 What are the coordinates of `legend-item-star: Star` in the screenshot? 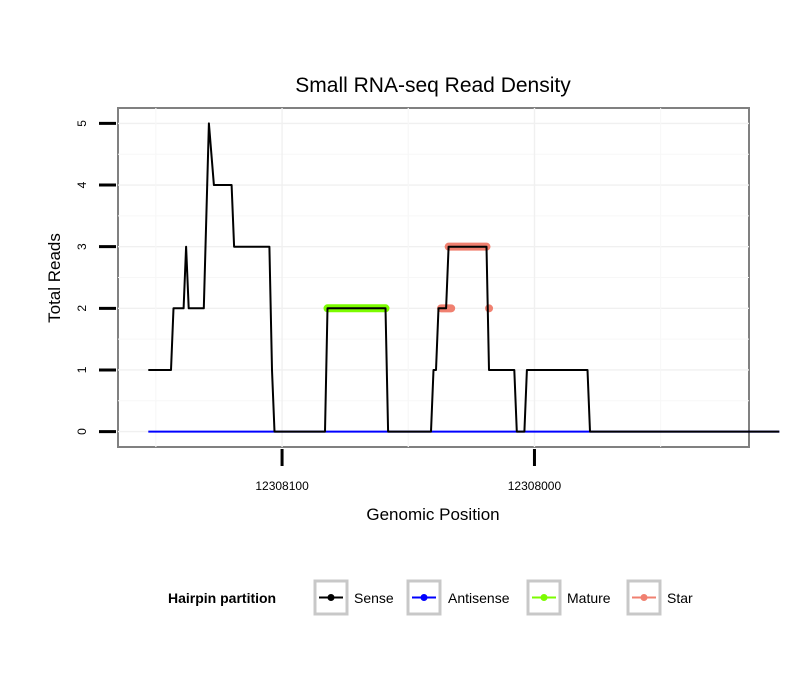 It's located at (659, 597).